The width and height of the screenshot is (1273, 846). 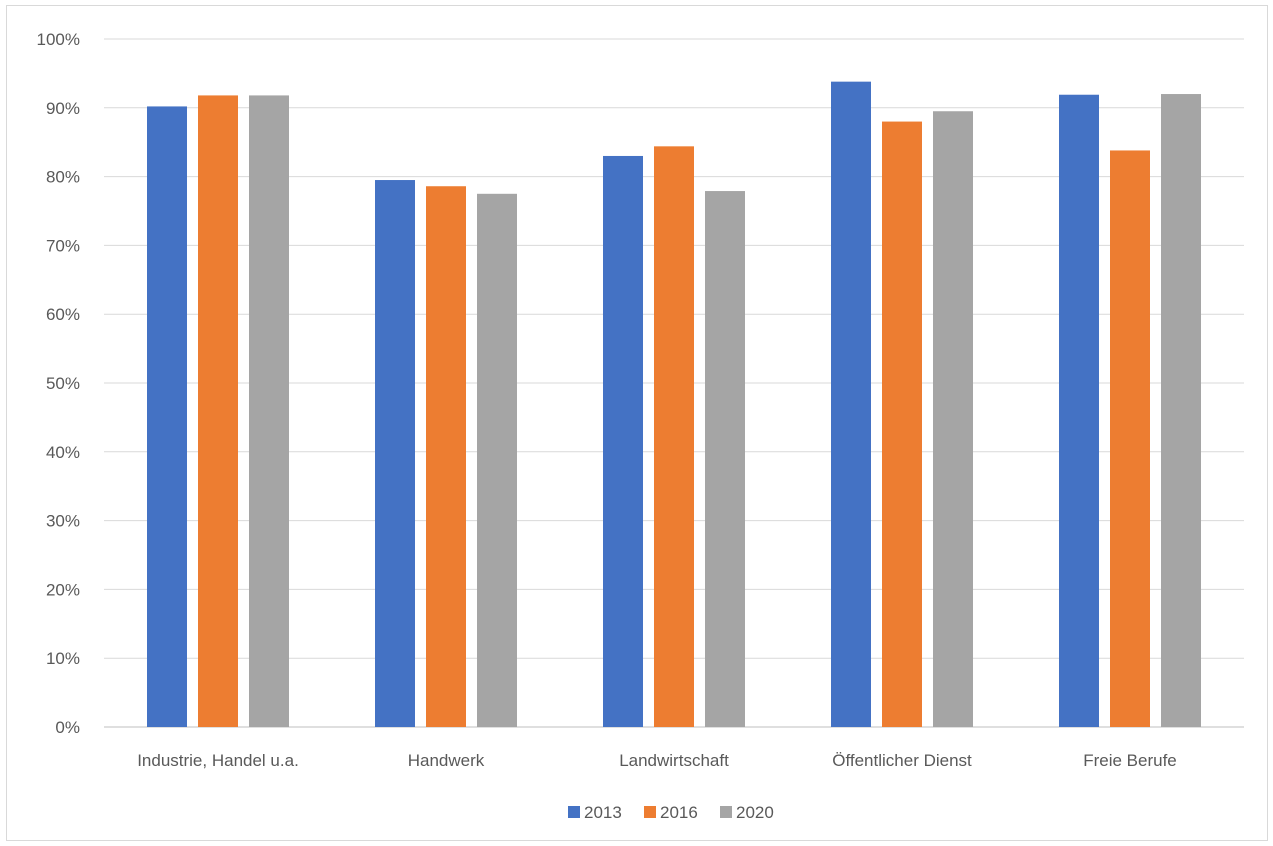 What do you see at coordinates (726, 812) in the screenshot?
I see `legend-swatch-2020` at bounding box center [726, 812].